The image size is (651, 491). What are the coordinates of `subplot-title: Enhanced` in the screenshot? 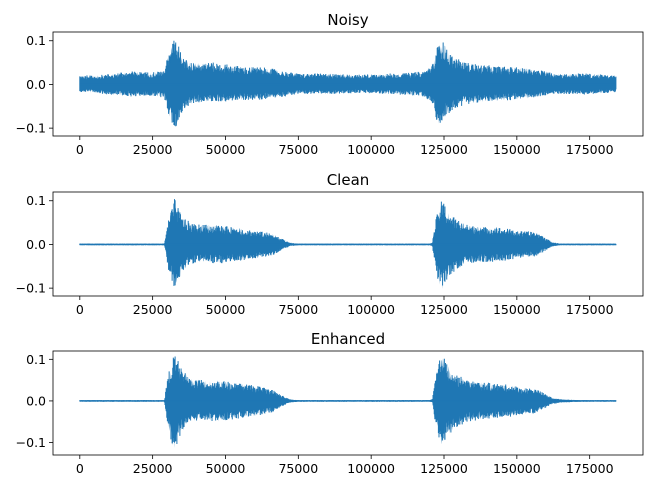 It's located at (348, 339).